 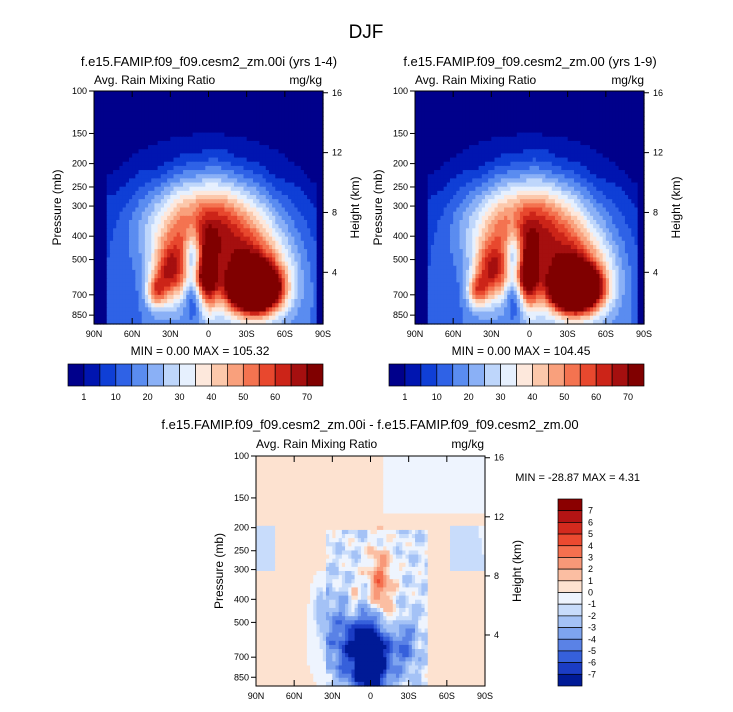 I want to click on height-tick-label: 8, so click(x=334, y=212).